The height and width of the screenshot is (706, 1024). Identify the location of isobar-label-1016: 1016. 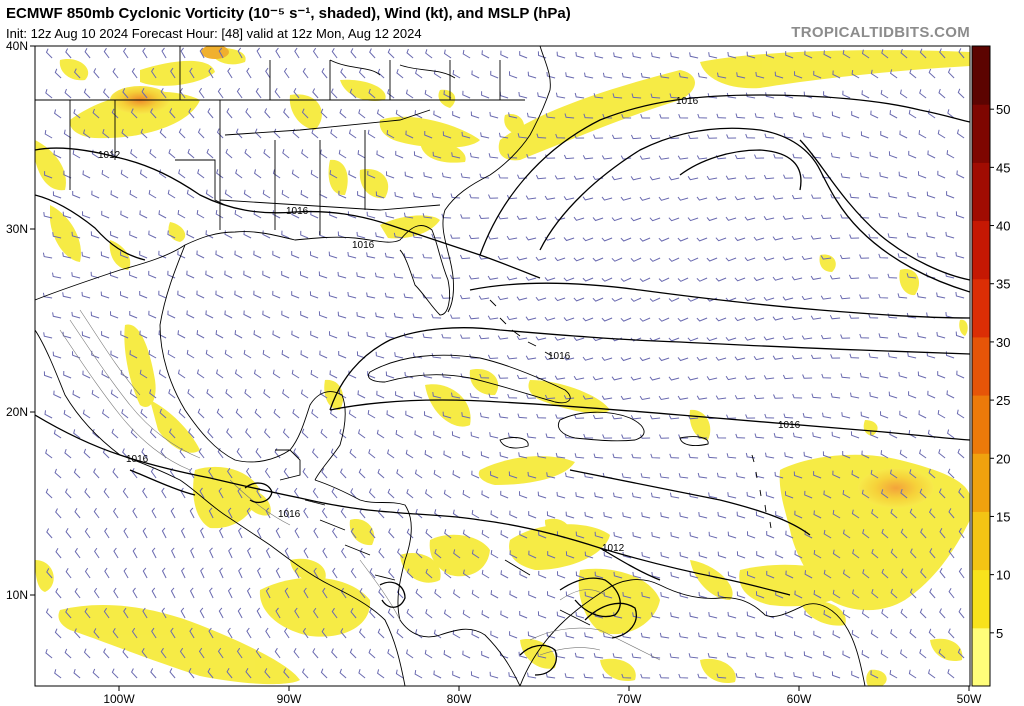
(363, 245).